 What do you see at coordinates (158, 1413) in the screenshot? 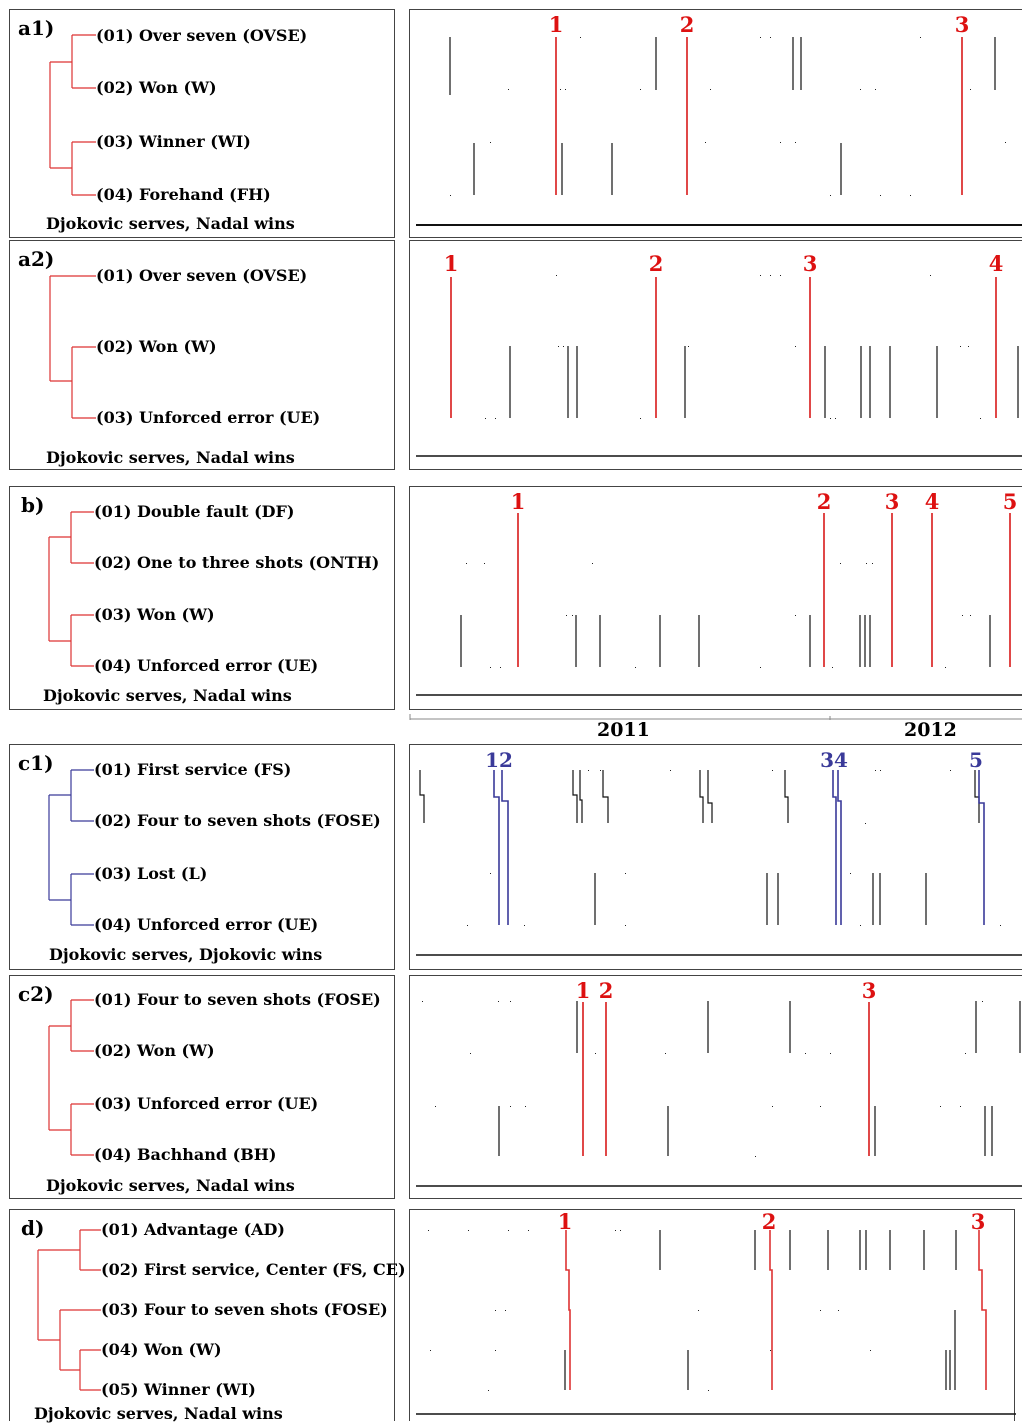
I see `panel-d-caption: Djokovic serves, Nadal wins` at bounding box center [158, 1413].